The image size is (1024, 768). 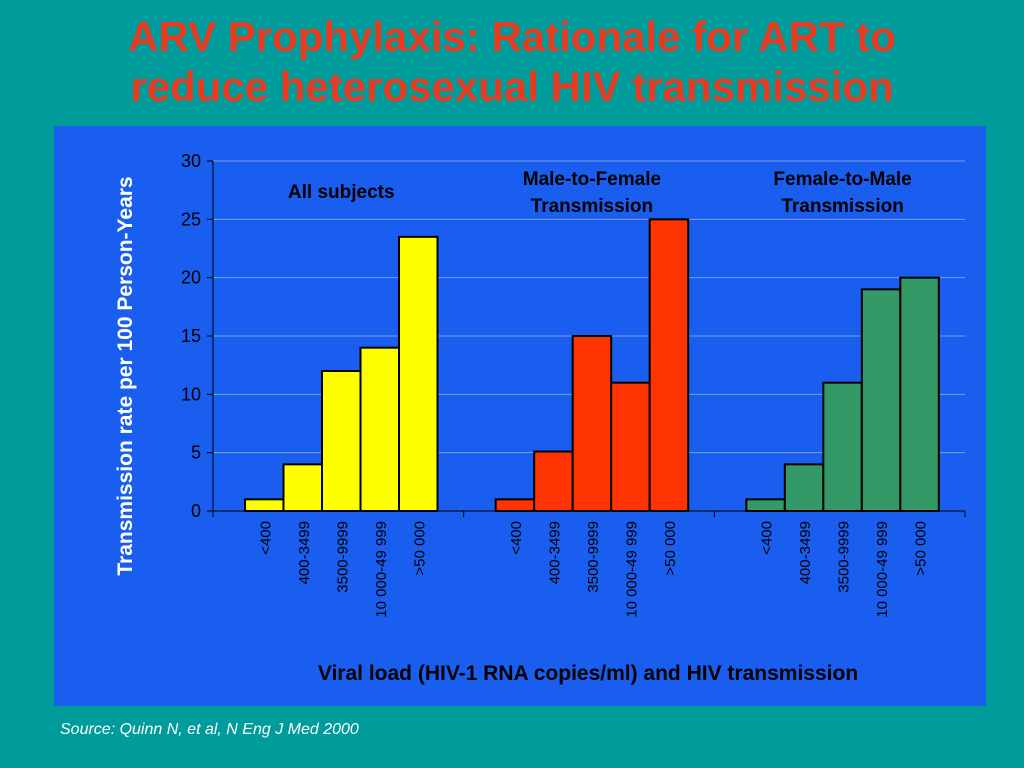 I want to click on group-title: Female-to-Male, so click(x=842, y=179).